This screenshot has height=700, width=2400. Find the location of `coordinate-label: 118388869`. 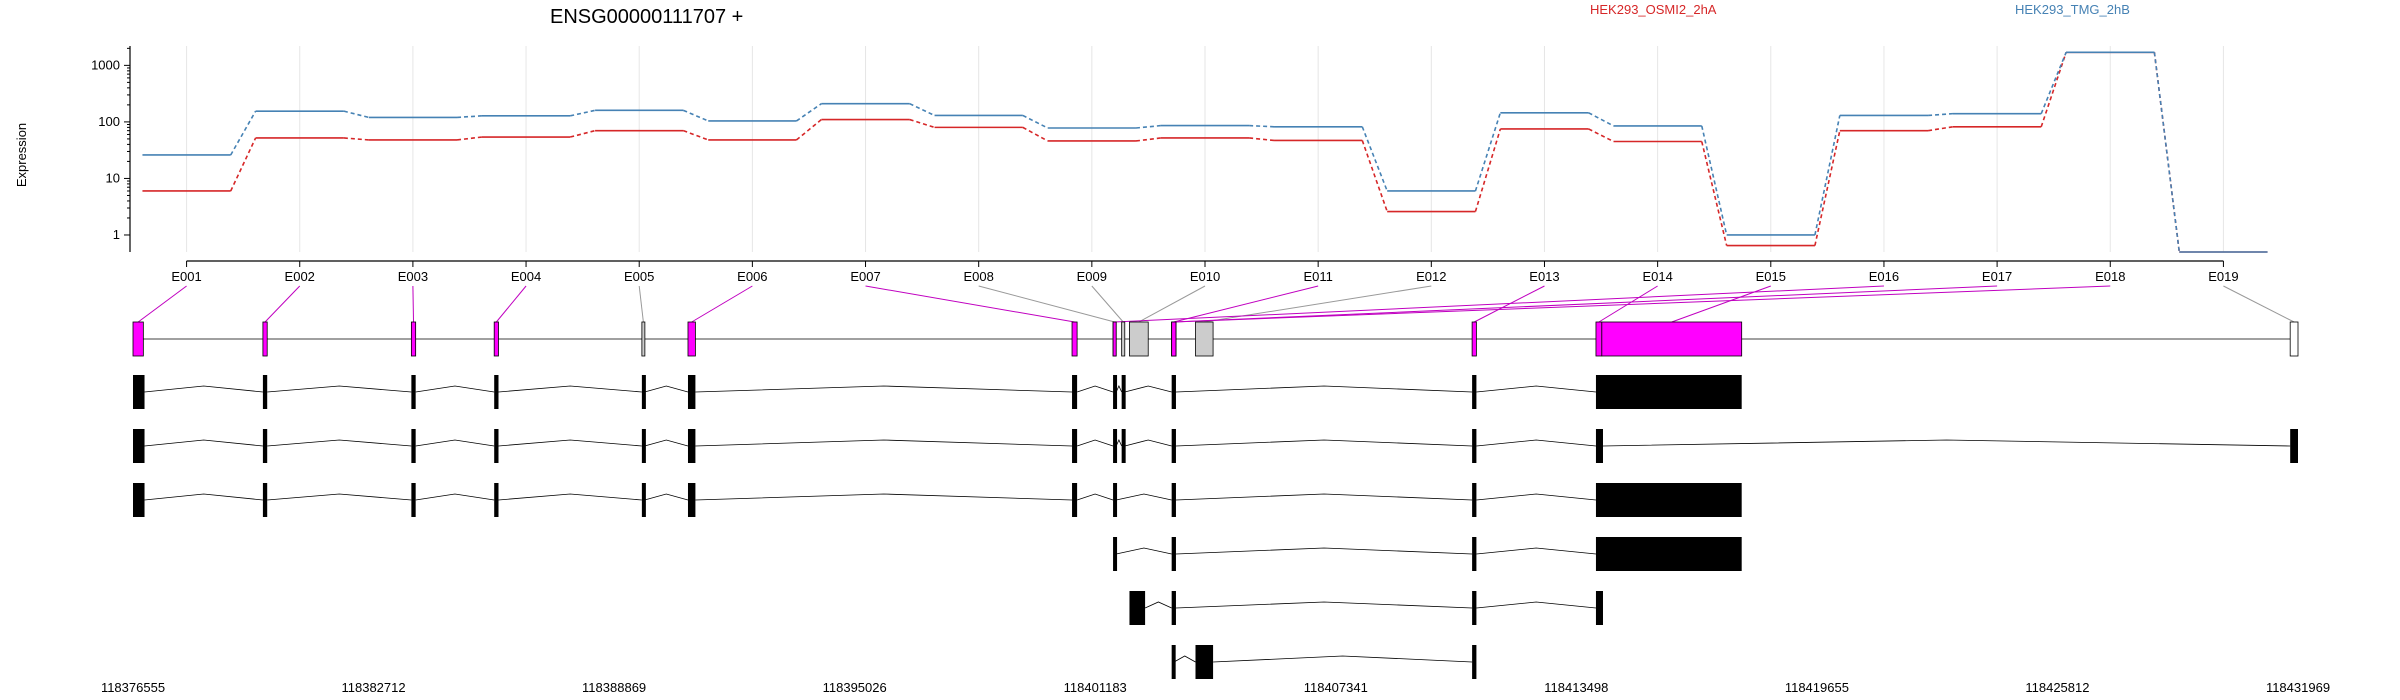

coordinate-label: 118388869 is located at coordinates (614, 687).